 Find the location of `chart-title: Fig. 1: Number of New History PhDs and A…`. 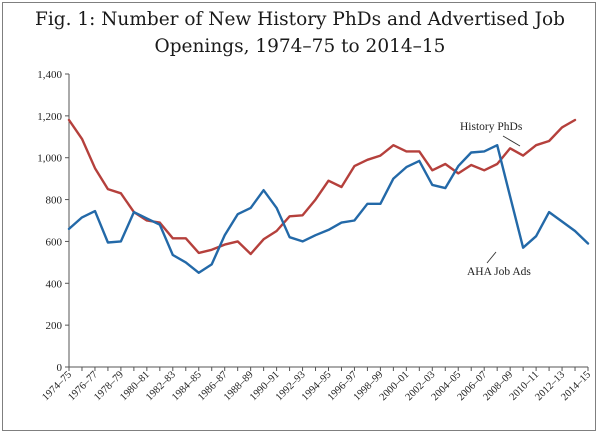

chart-title: Fig. 1: Number of New History PhDs and A… is located at coordinates (300, 33).